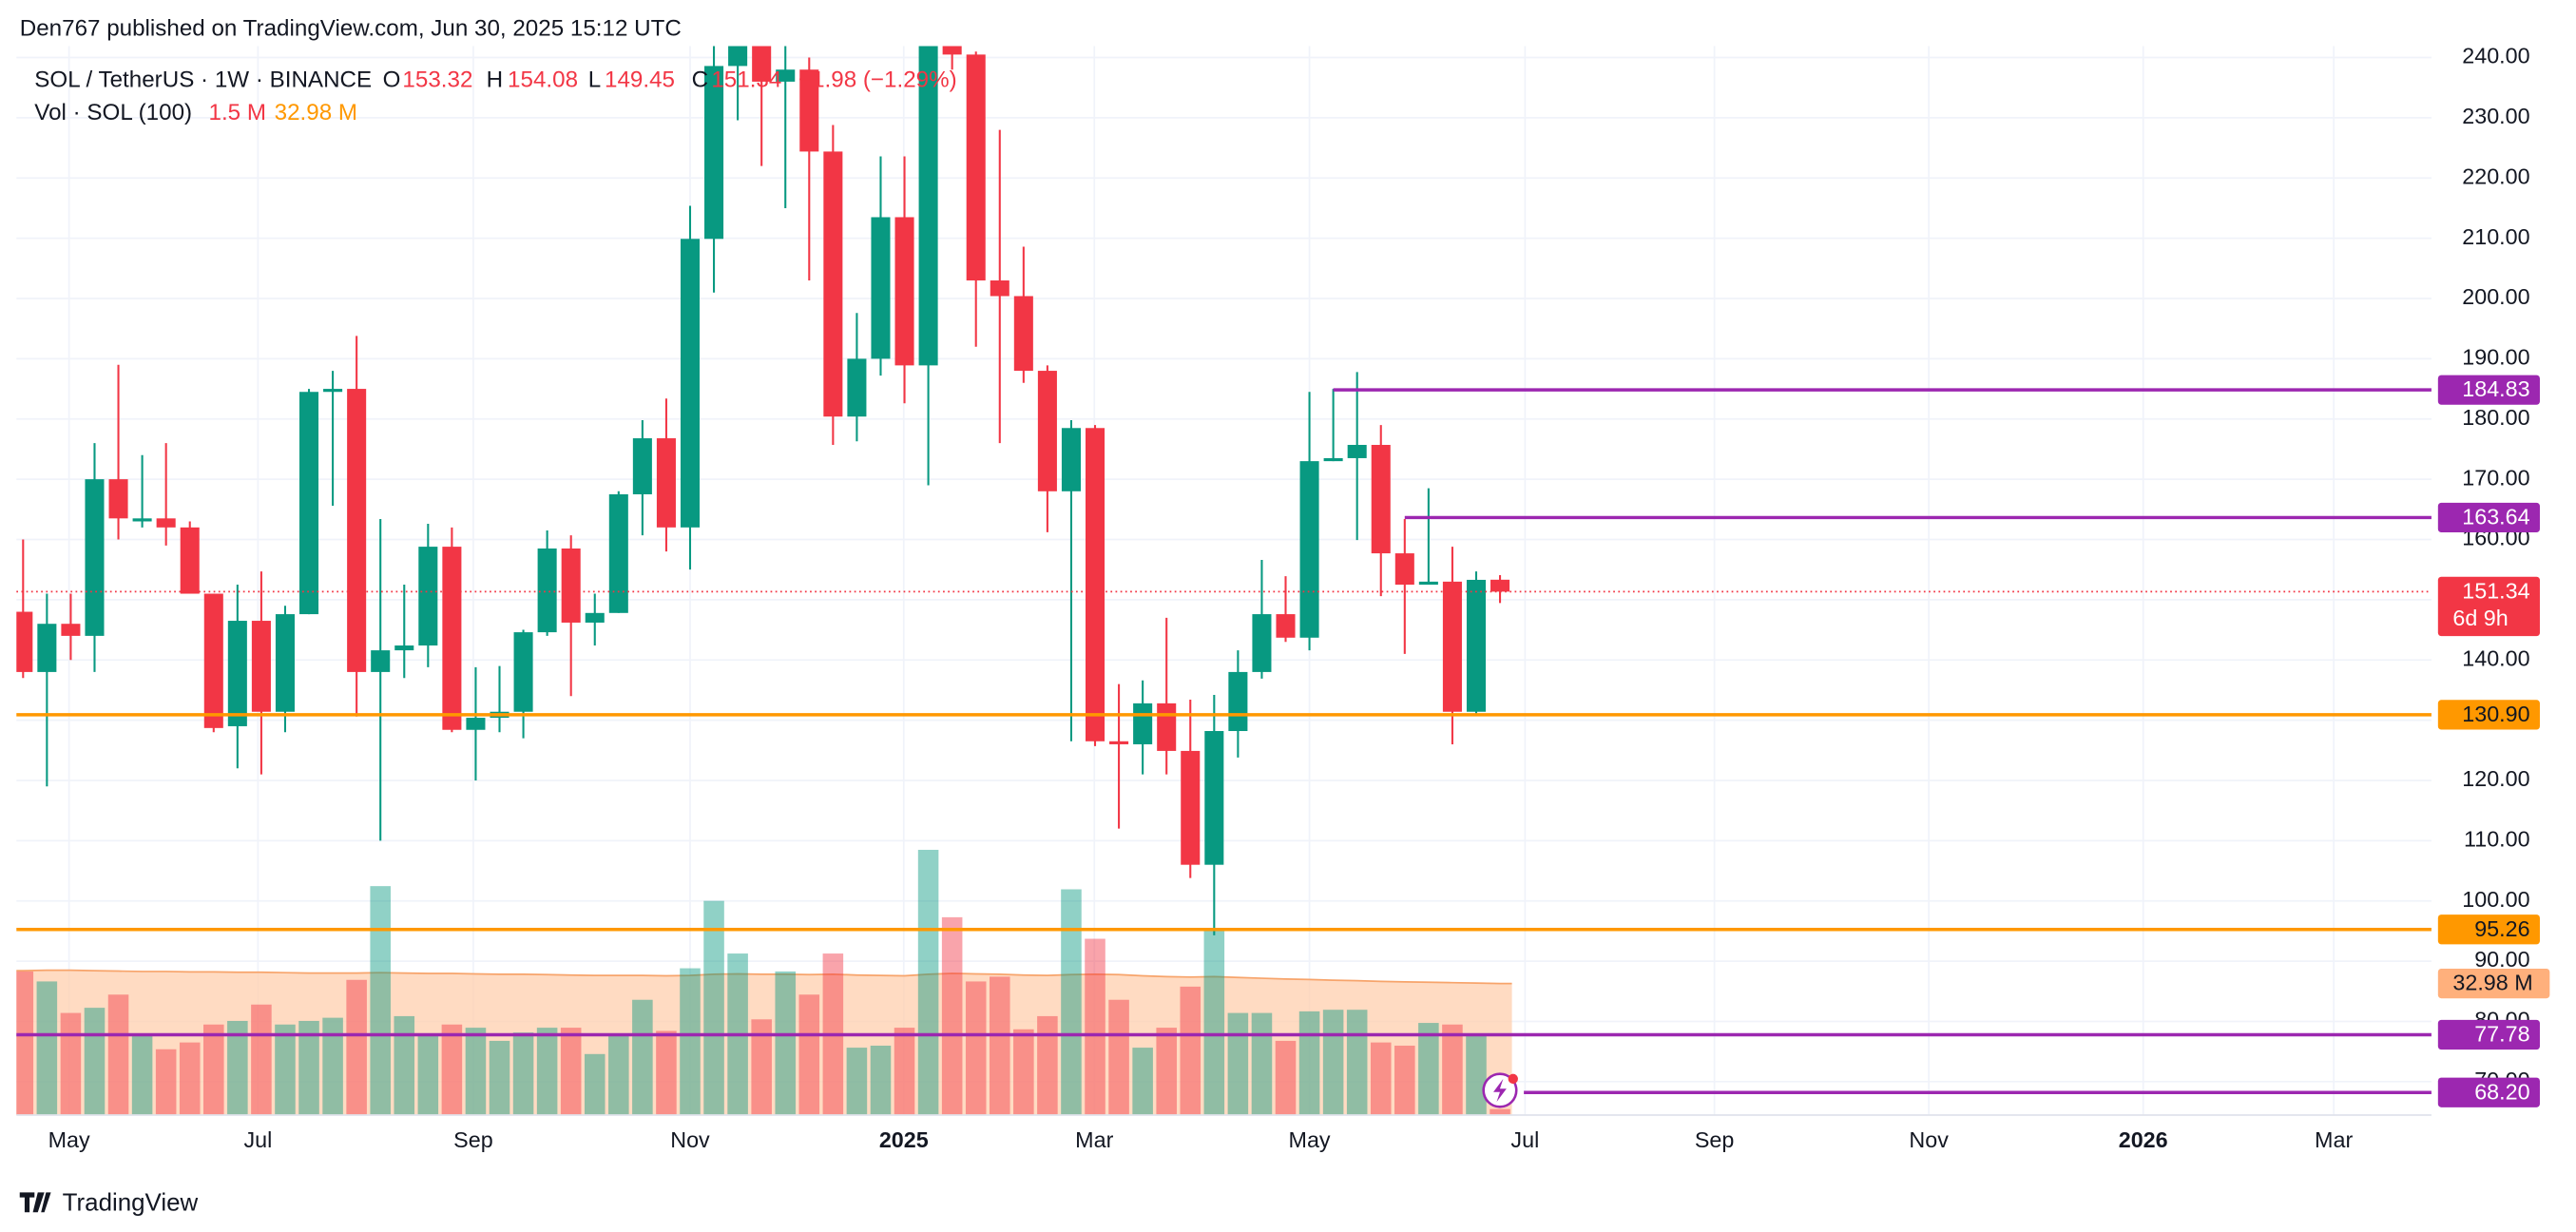 The image size is (2576, 1232). Describe the element at coordinates (113, 112) in the screenshot. I see `volume-title: Vol · SOL (100)` at that location.